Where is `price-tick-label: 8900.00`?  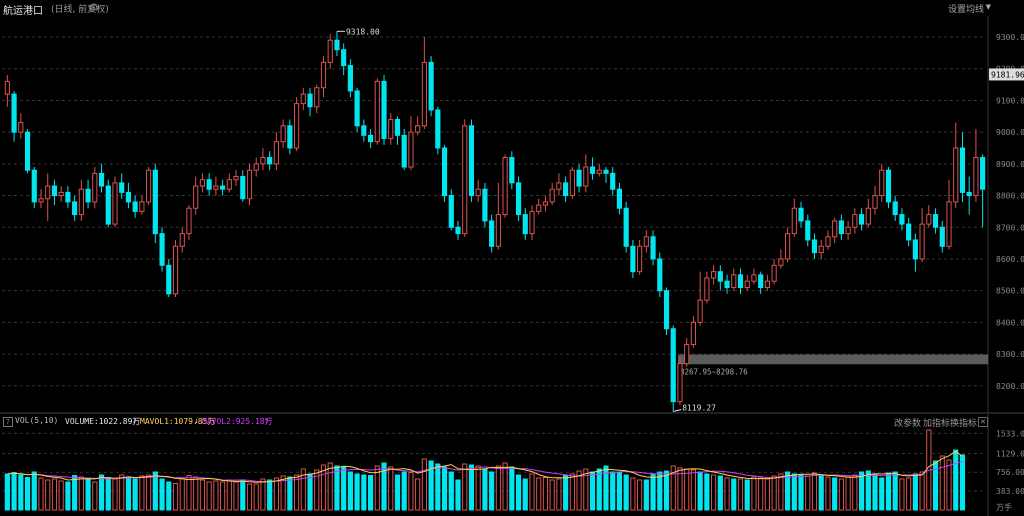
price-tick-label: 8900.00 is located at coordinates (1010, 164).